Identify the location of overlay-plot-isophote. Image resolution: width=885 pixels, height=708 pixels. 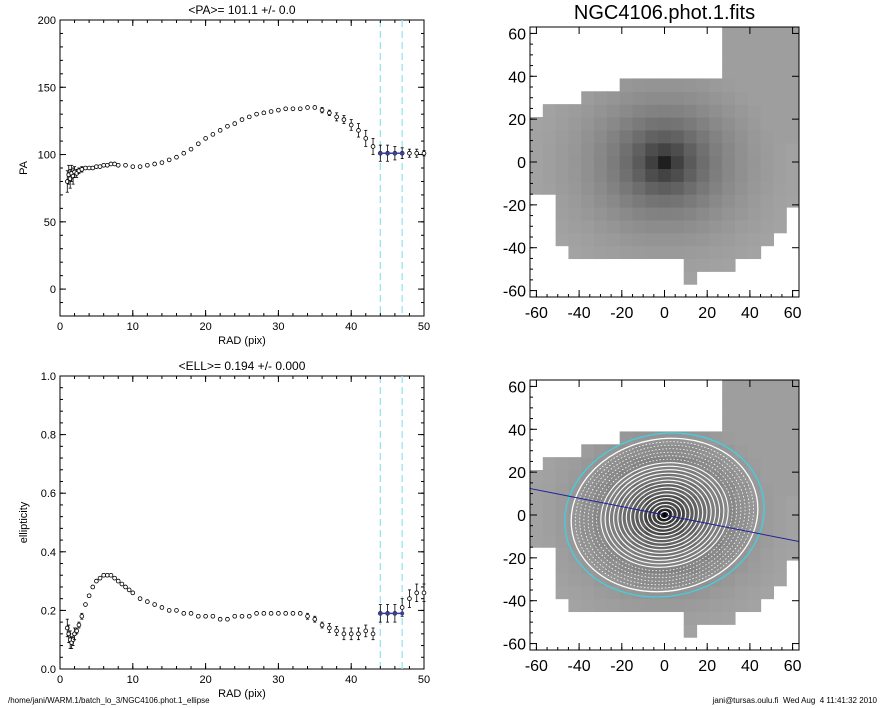
(664, 515).